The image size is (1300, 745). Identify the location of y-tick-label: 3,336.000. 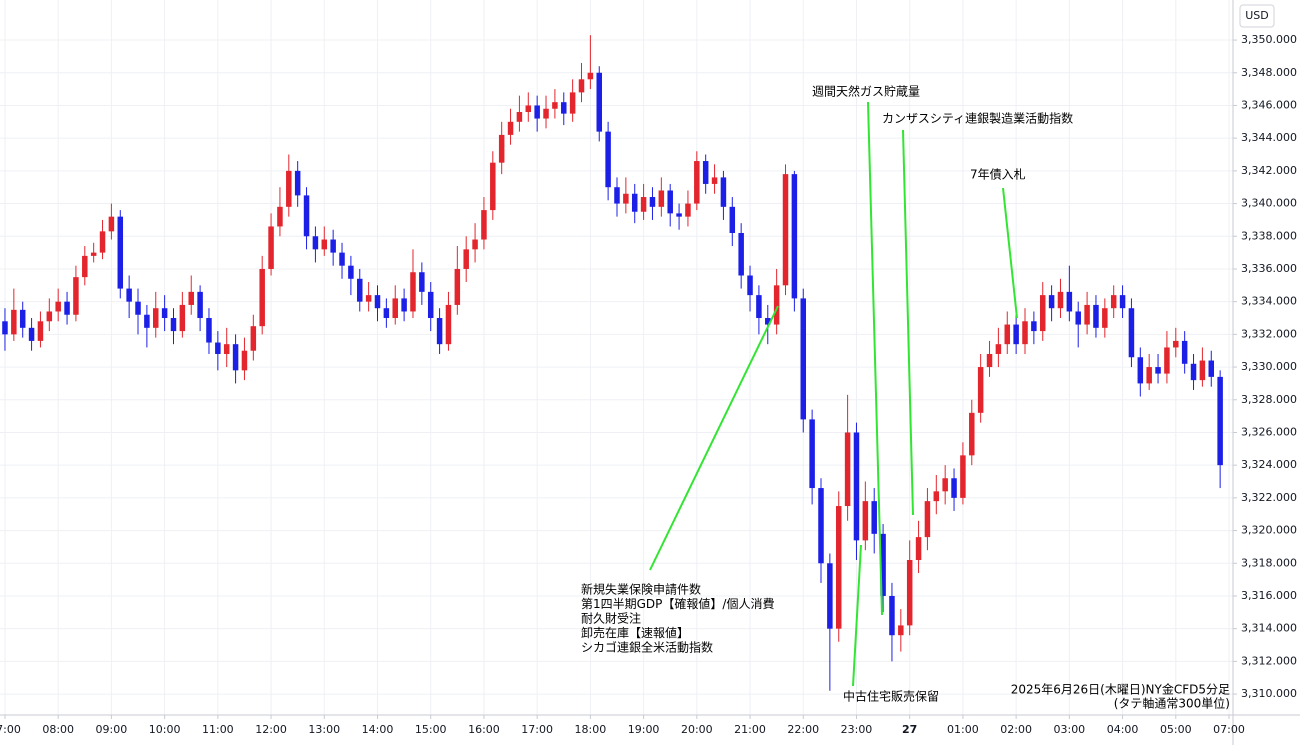
(1269, 268).